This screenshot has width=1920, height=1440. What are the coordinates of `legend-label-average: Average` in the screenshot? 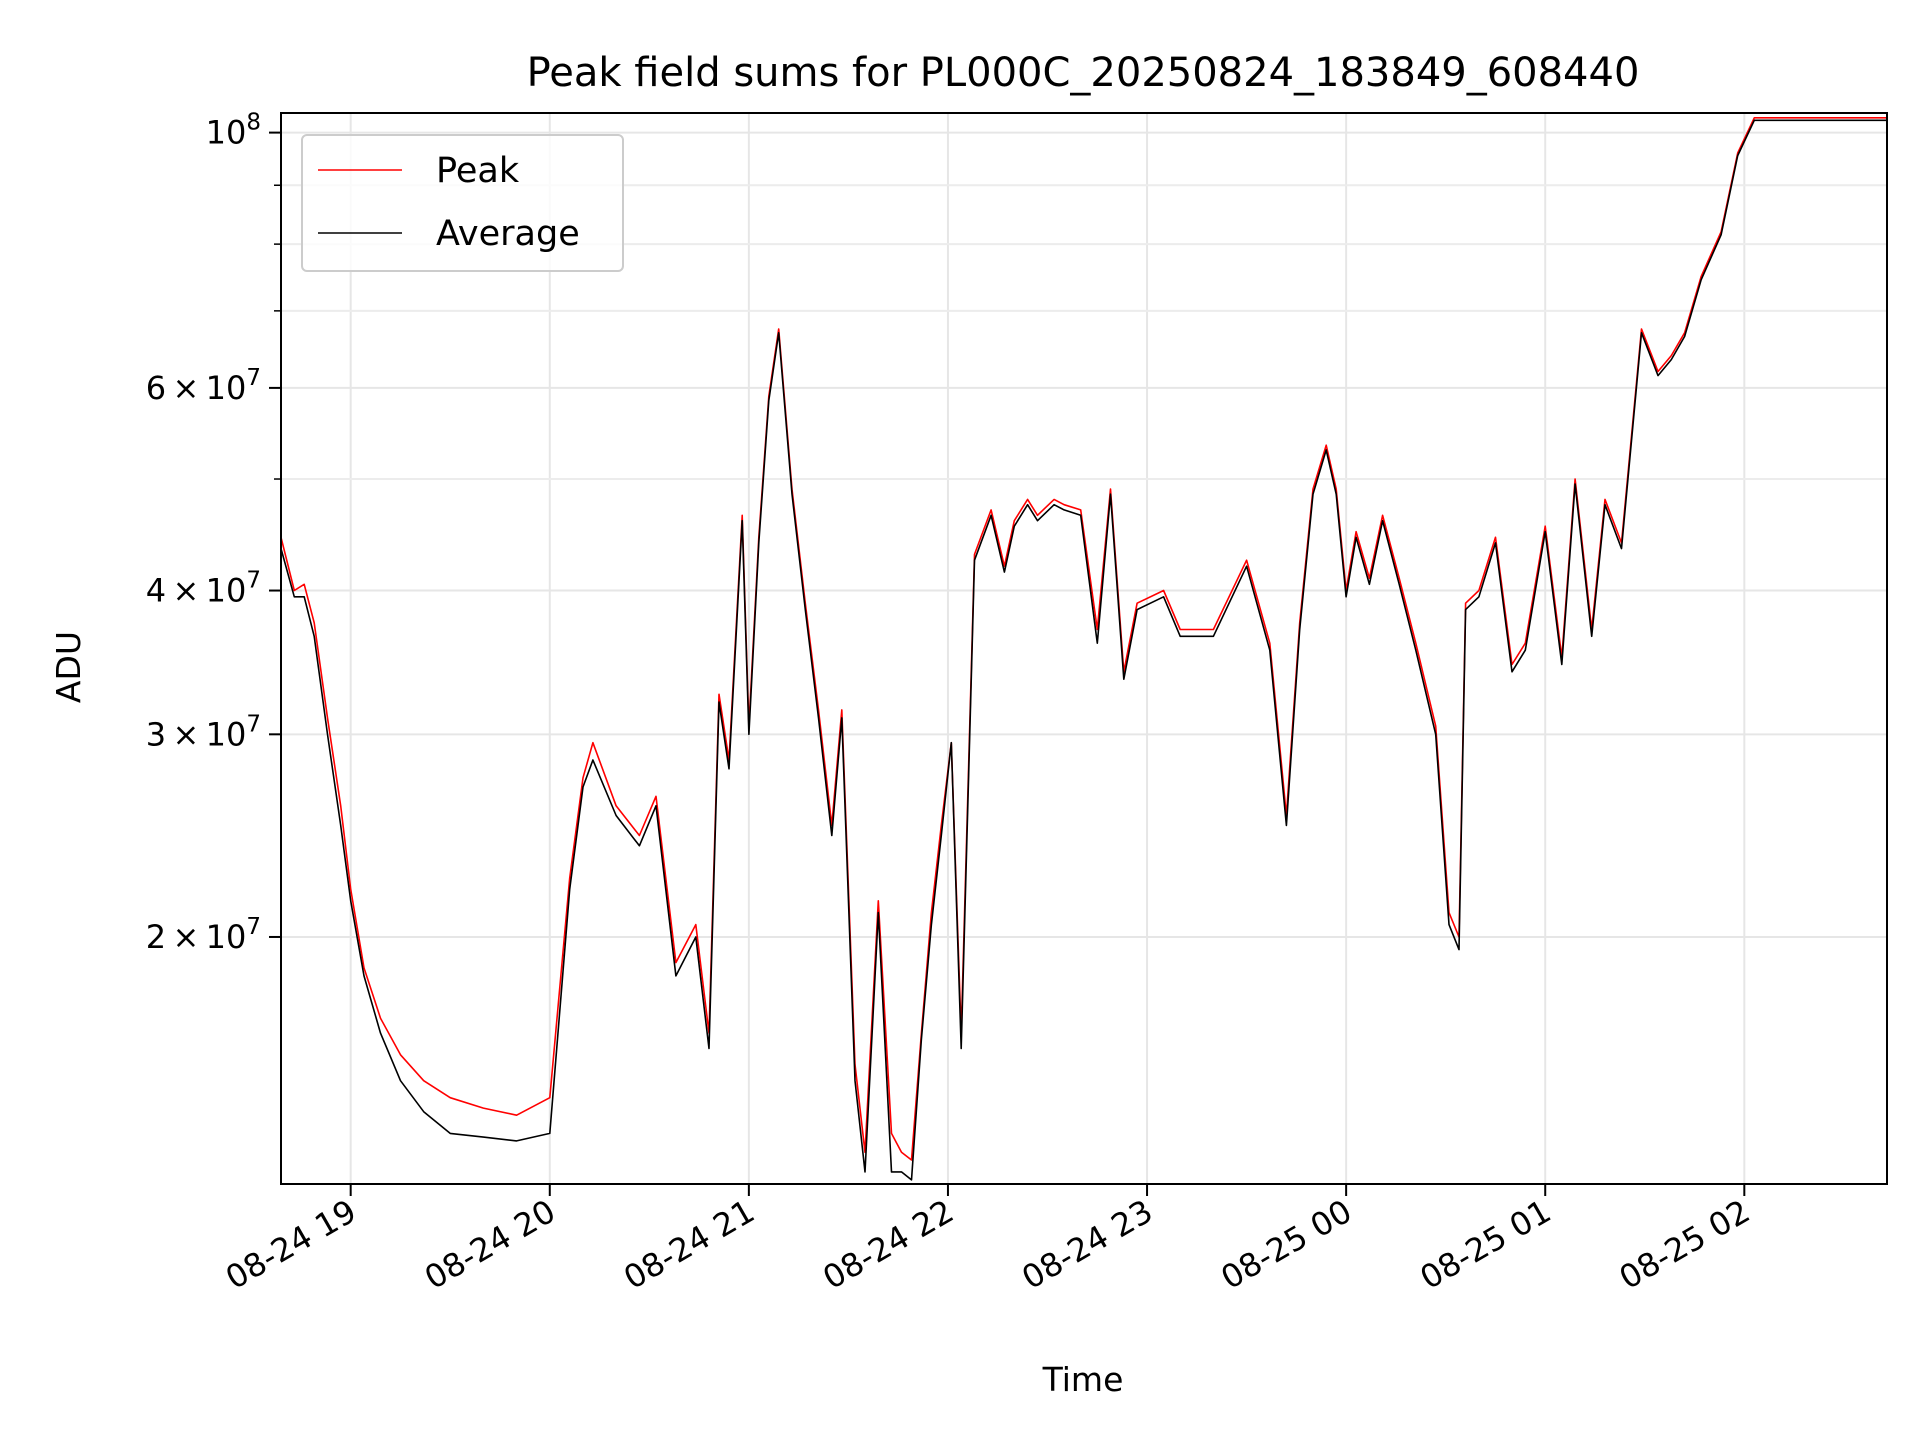 It's located at (508, 234).